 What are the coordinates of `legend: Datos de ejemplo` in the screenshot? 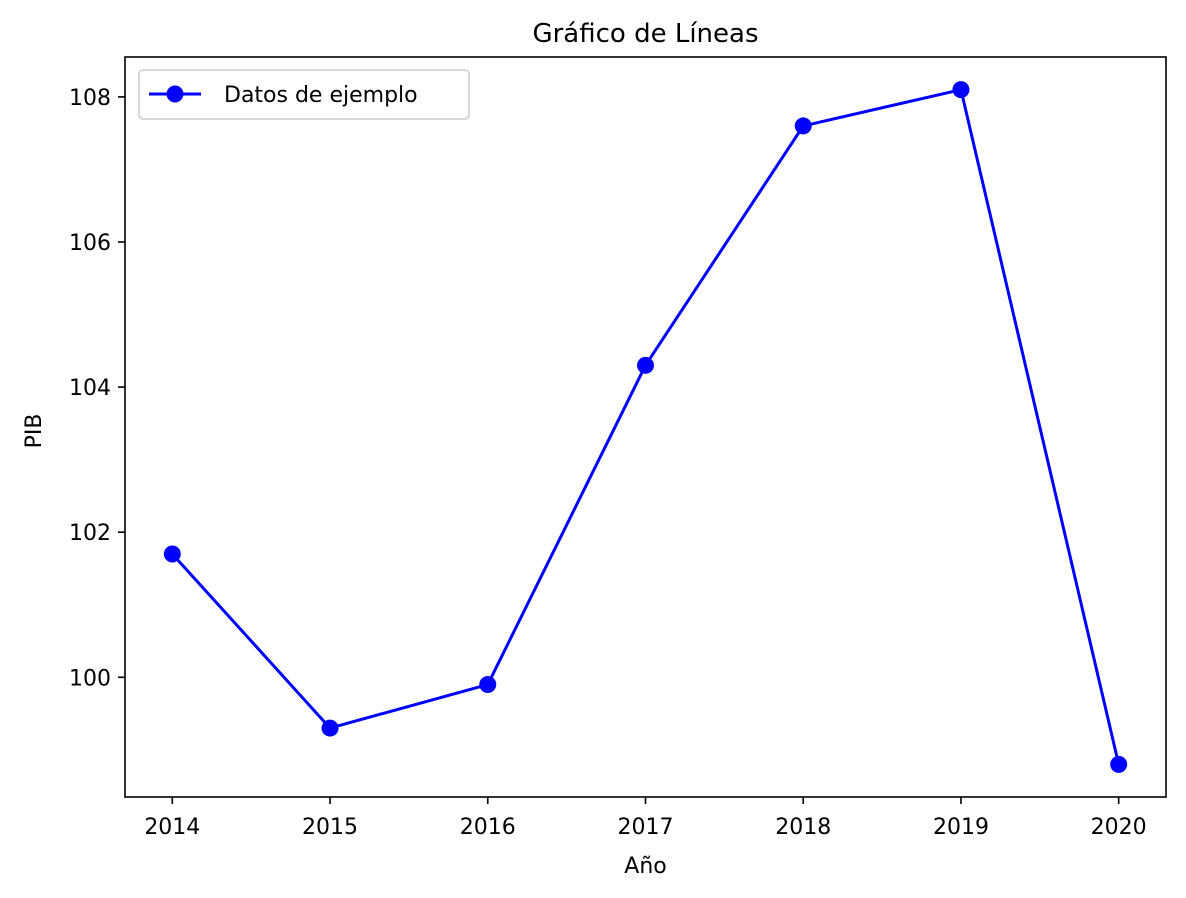 It's located at (304, 94).